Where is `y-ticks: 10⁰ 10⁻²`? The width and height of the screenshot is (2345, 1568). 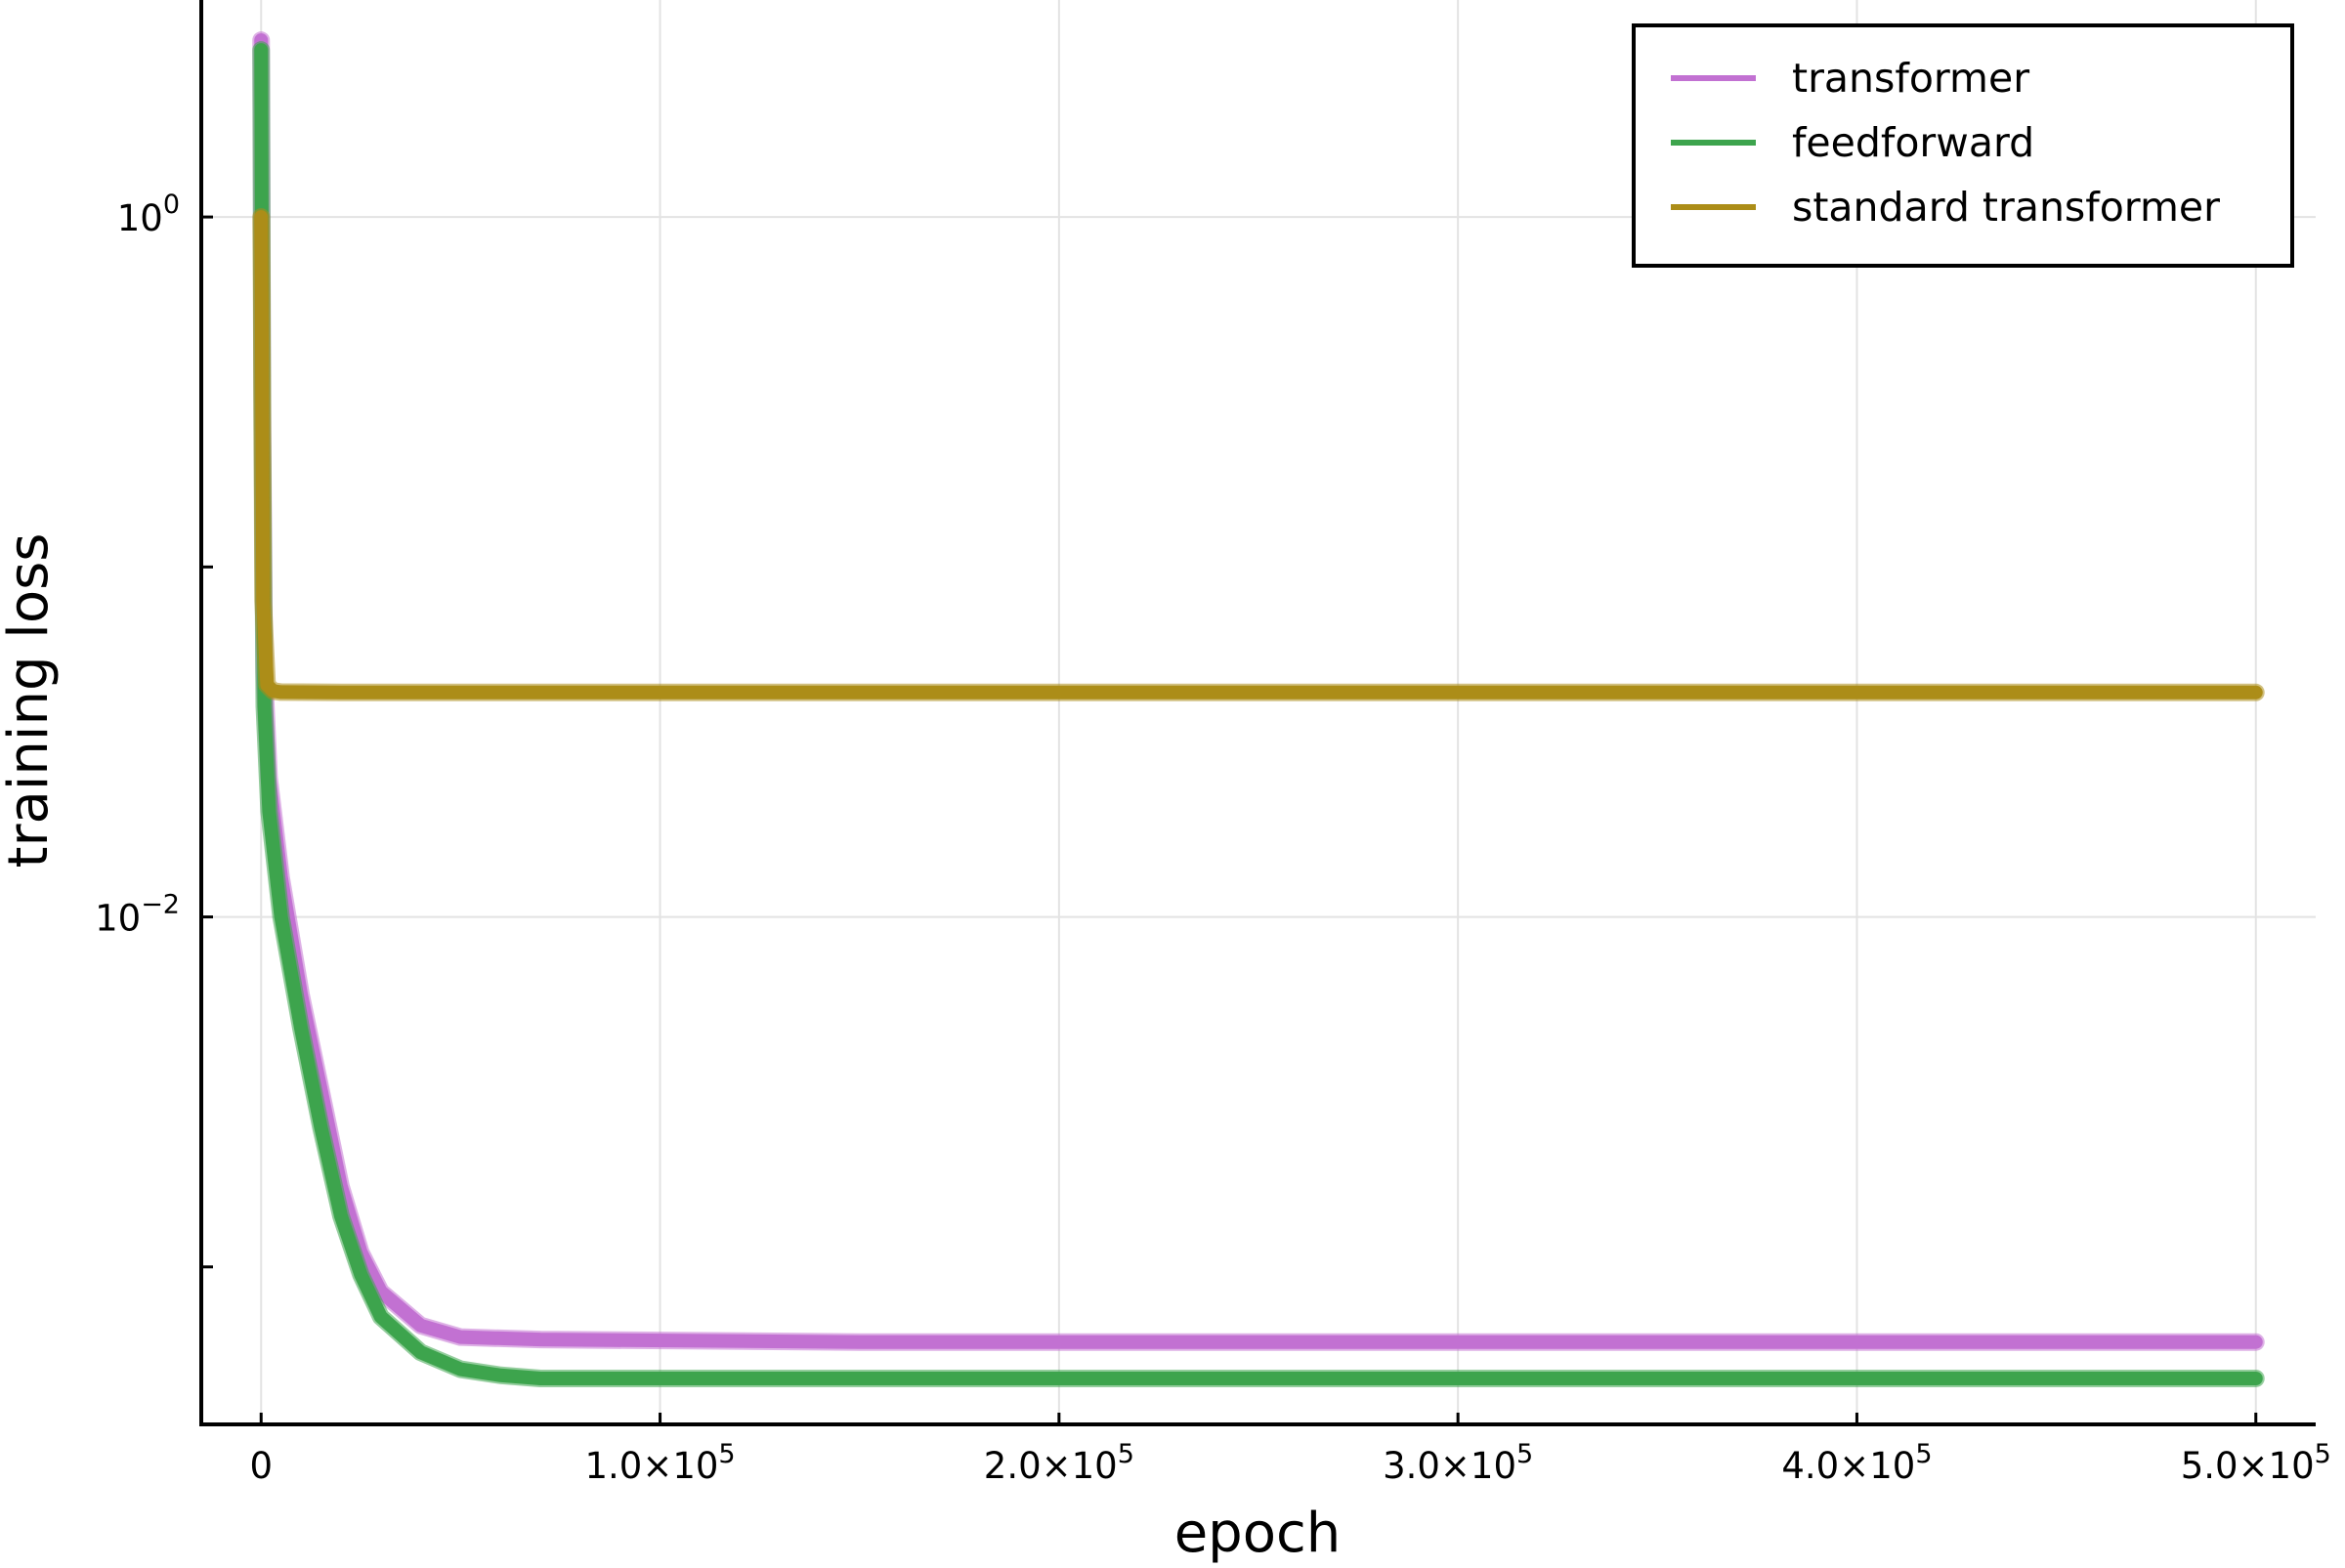 y-ticks: 10⁰ 10⁻² is located at coordinates (154, 729).